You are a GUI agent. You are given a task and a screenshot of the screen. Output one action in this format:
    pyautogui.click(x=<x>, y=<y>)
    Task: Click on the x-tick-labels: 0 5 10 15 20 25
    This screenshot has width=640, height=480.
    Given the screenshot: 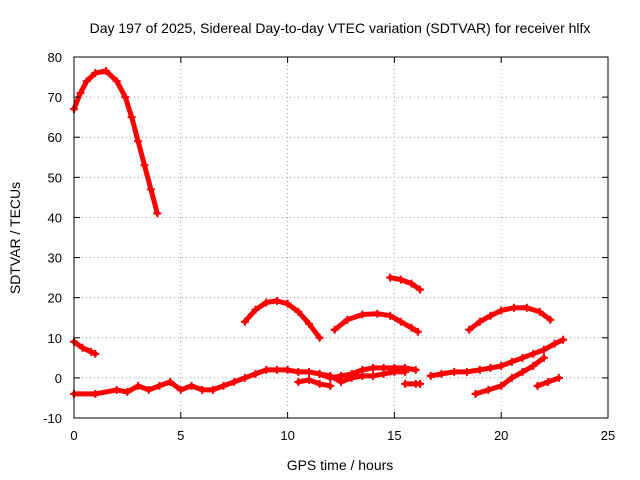 What is the action you would take?
    pyautogui.click(x=342, y=435)
    